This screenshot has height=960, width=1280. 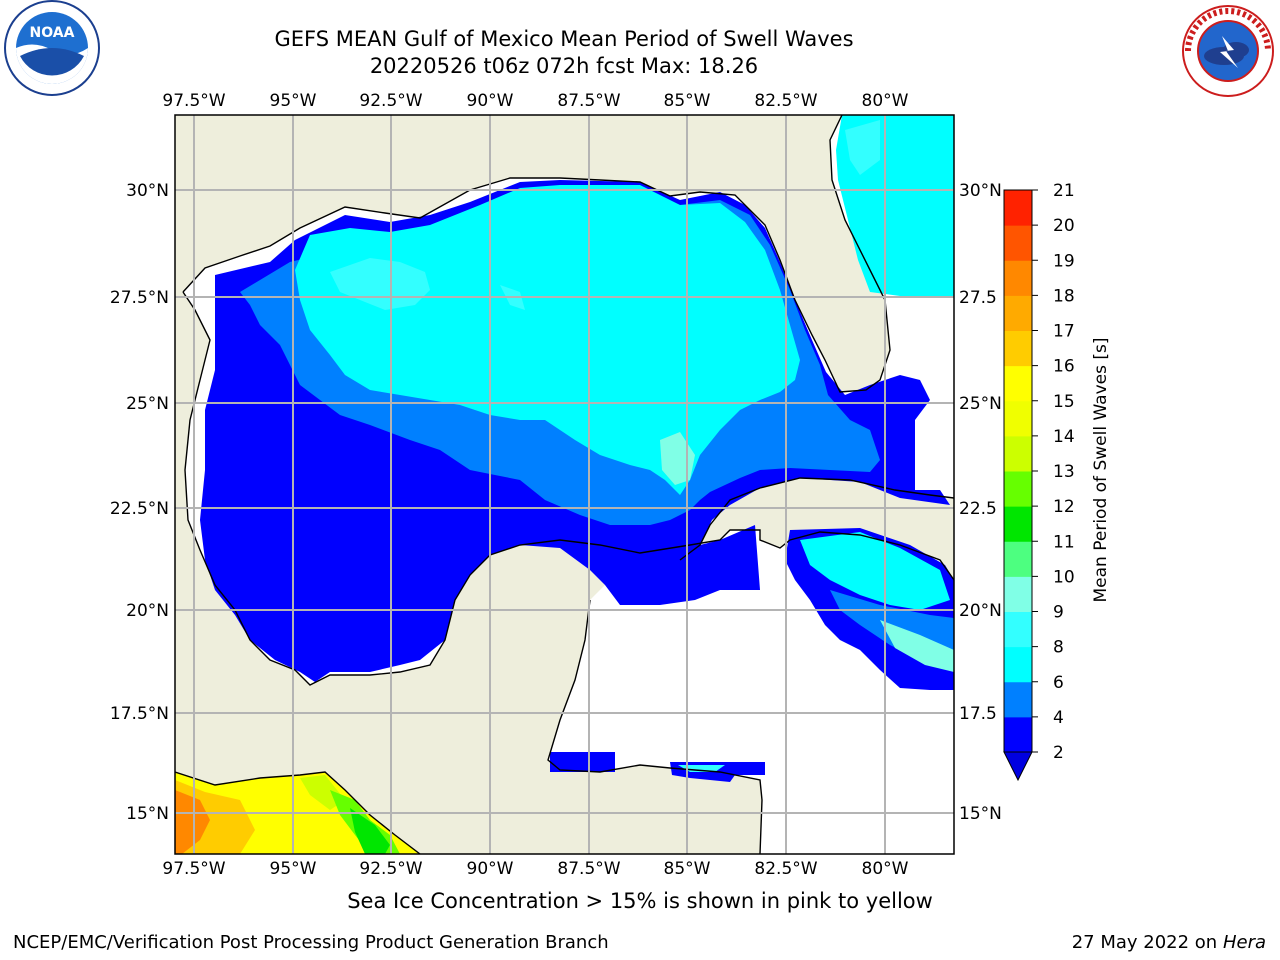 I want to click on lat-tick-right: 22.5, so click(x=978, y=509).